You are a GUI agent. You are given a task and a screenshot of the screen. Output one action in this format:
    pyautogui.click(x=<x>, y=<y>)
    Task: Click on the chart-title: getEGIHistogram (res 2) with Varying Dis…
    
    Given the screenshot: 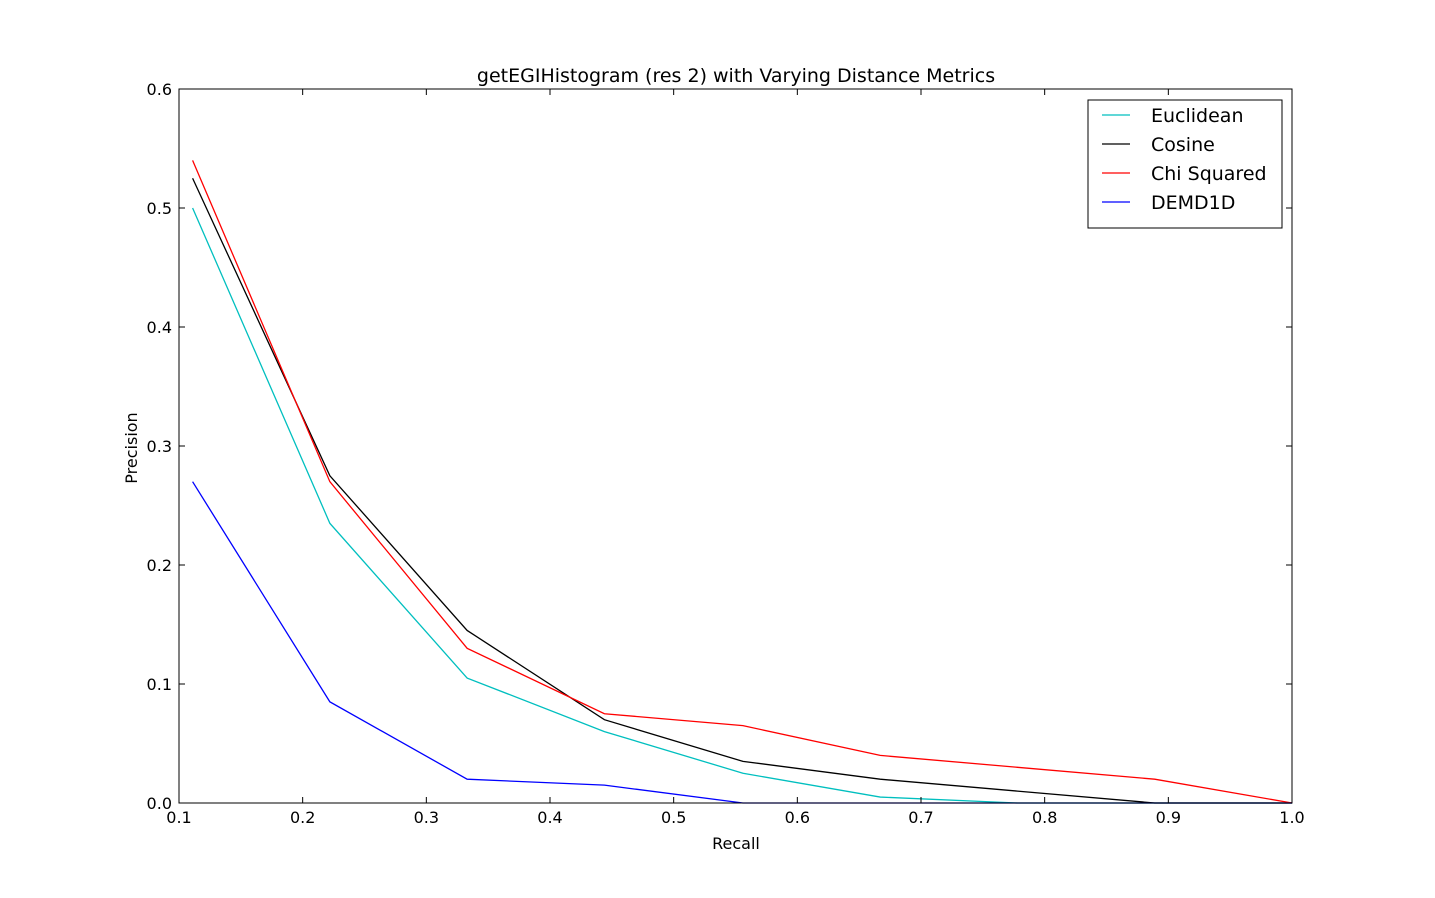 What is the action you would take?
    pyautogui.click(x=736, y=76)
    